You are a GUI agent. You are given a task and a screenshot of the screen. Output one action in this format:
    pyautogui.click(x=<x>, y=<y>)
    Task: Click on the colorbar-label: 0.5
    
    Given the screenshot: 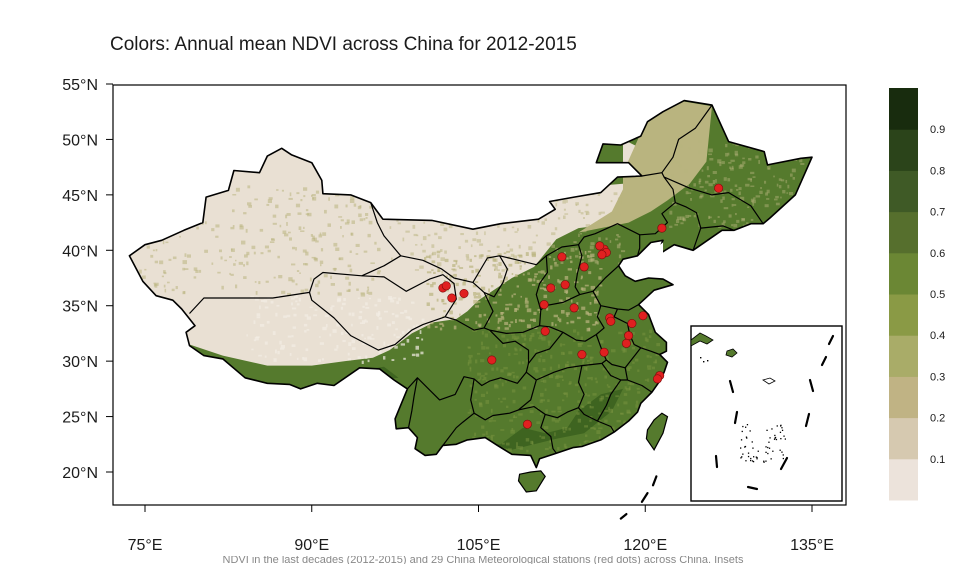 What is the action you would take?
    pyautogui.click(x=937, y=295)
    